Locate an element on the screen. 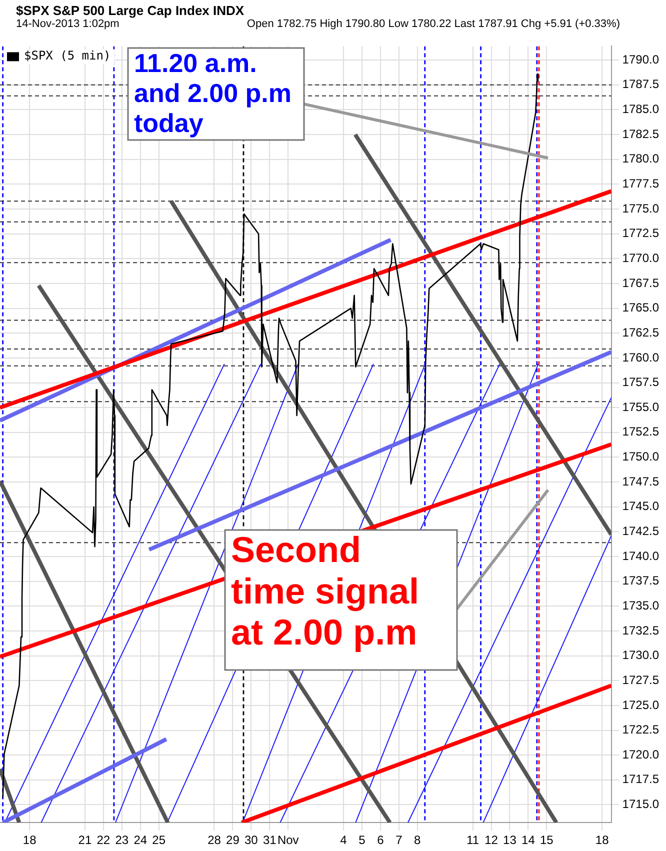  y-tick-label: 1730.0 is located at coordinates (641, 655).